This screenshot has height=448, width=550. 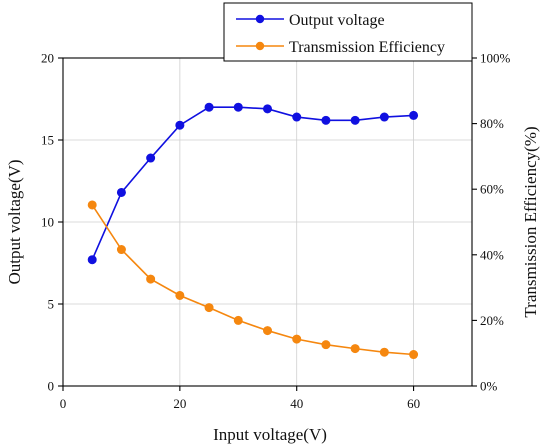 What do you see at coordinates (492, 254) in the screenshot?
I see `y-right-tick-label: 40%` at bounding box center [492, 254].